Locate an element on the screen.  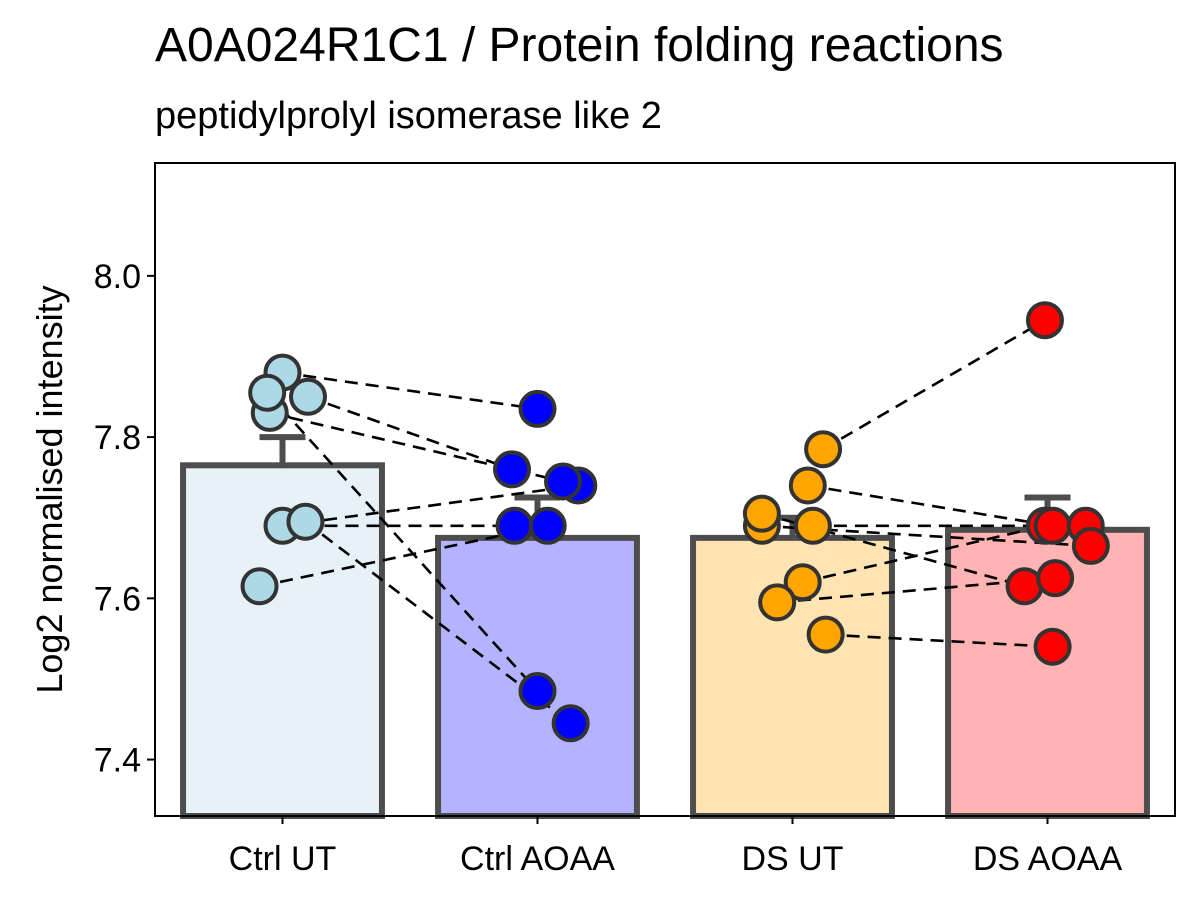
chart-subtitle: peptidylprolyl isomerase like 2 is located at coordinates (408, 116).